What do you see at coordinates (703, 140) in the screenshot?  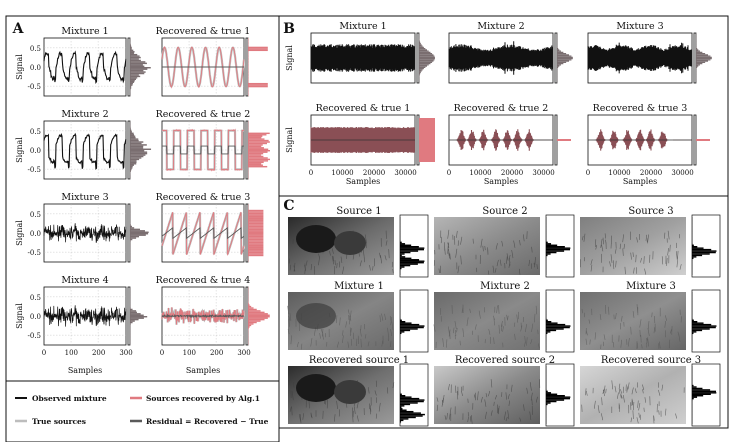 I see `audio-recovered-histogram` at bounding box center [703, 140].